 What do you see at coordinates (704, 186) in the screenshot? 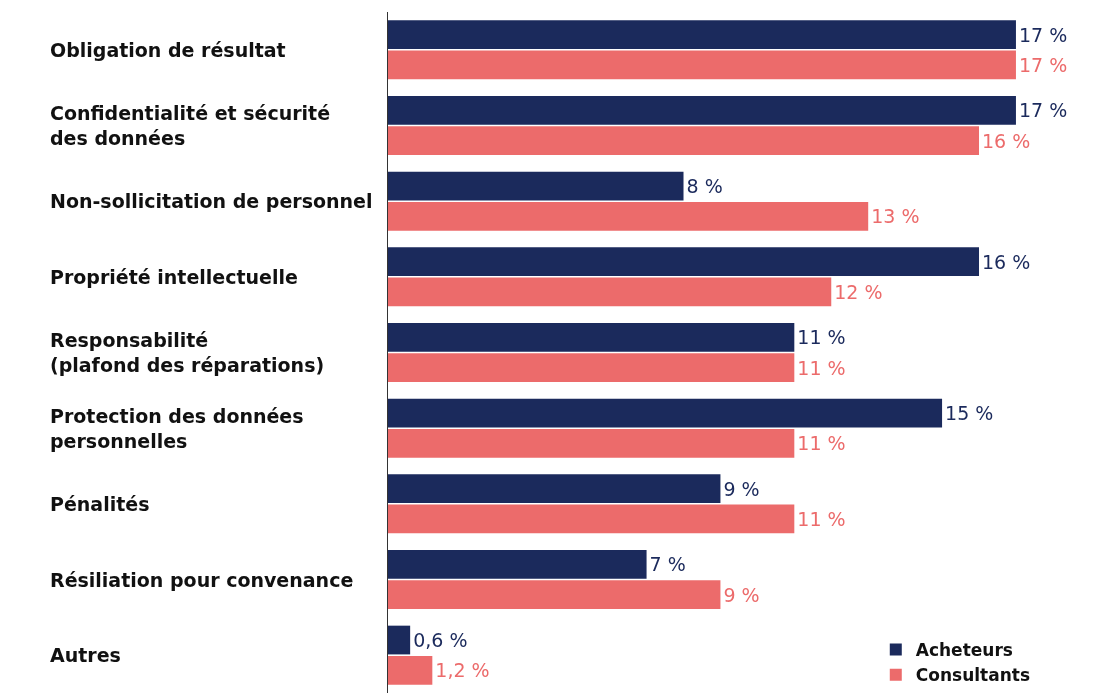
I see `data-label: 8 %` at bounding box center [704, 186].